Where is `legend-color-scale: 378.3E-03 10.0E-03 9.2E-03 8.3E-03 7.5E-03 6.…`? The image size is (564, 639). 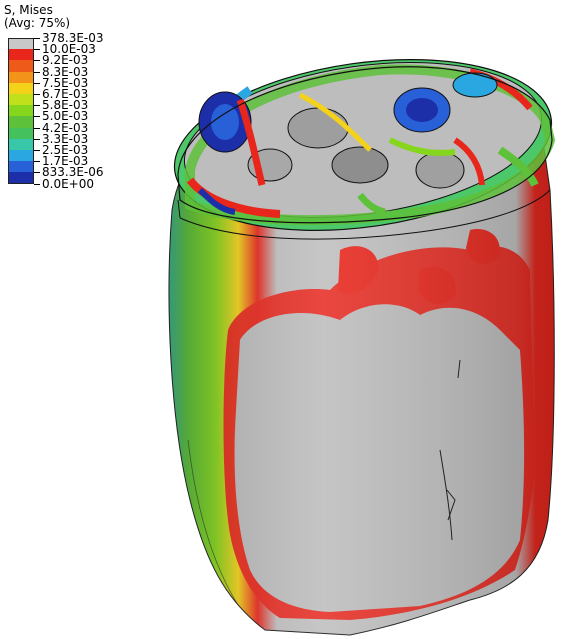
legend-color-scale: 378.3E-03 10.0E-03 9.2E-03 8.3E-03 7.5E-03 6.… is located at coordinates (54, 111).